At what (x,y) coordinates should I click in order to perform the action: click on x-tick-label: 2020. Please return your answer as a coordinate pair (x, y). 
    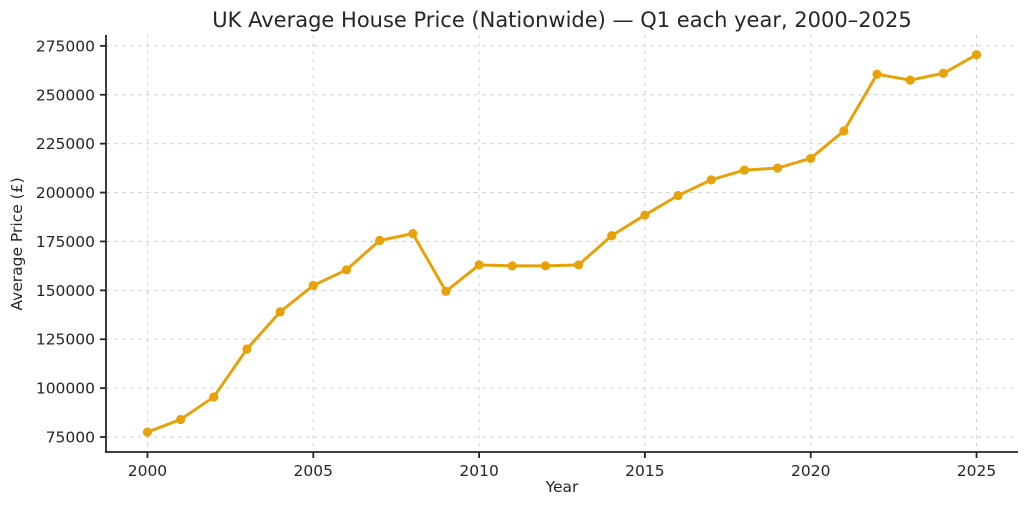
    Looking at the image, I should click on (810, 471).